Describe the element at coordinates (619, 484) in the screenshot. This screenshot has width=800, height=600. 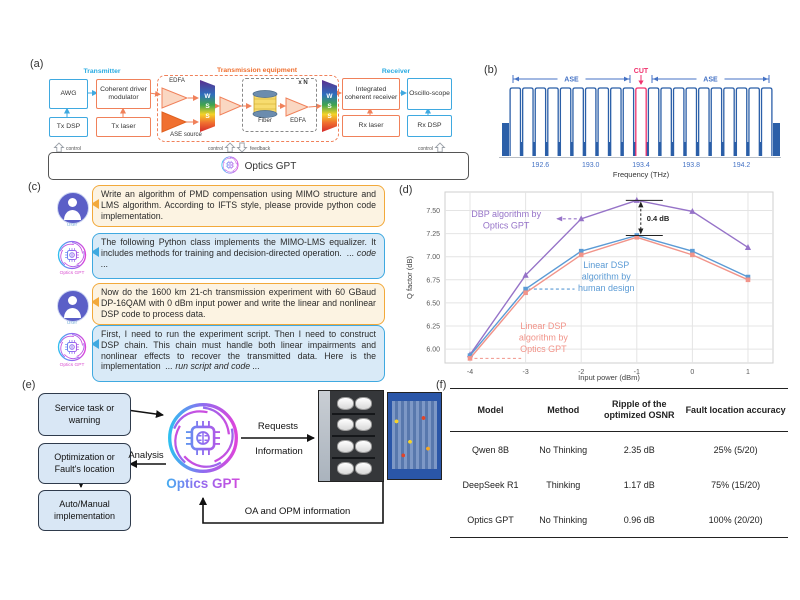
I see `table-row: DeepSeek R1 Thinking 1.17 dB 75% (15/20)` at that location.